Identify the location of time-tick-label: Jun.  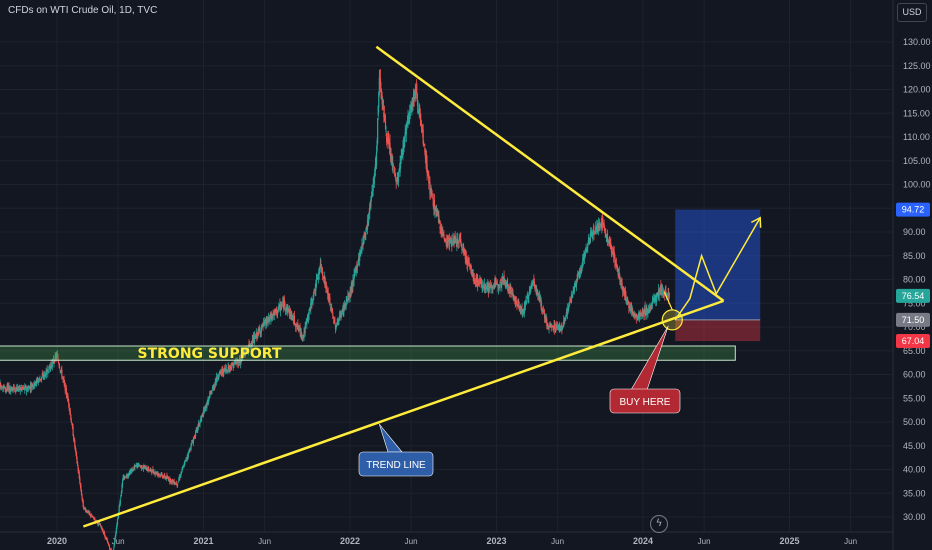
(704, 541).